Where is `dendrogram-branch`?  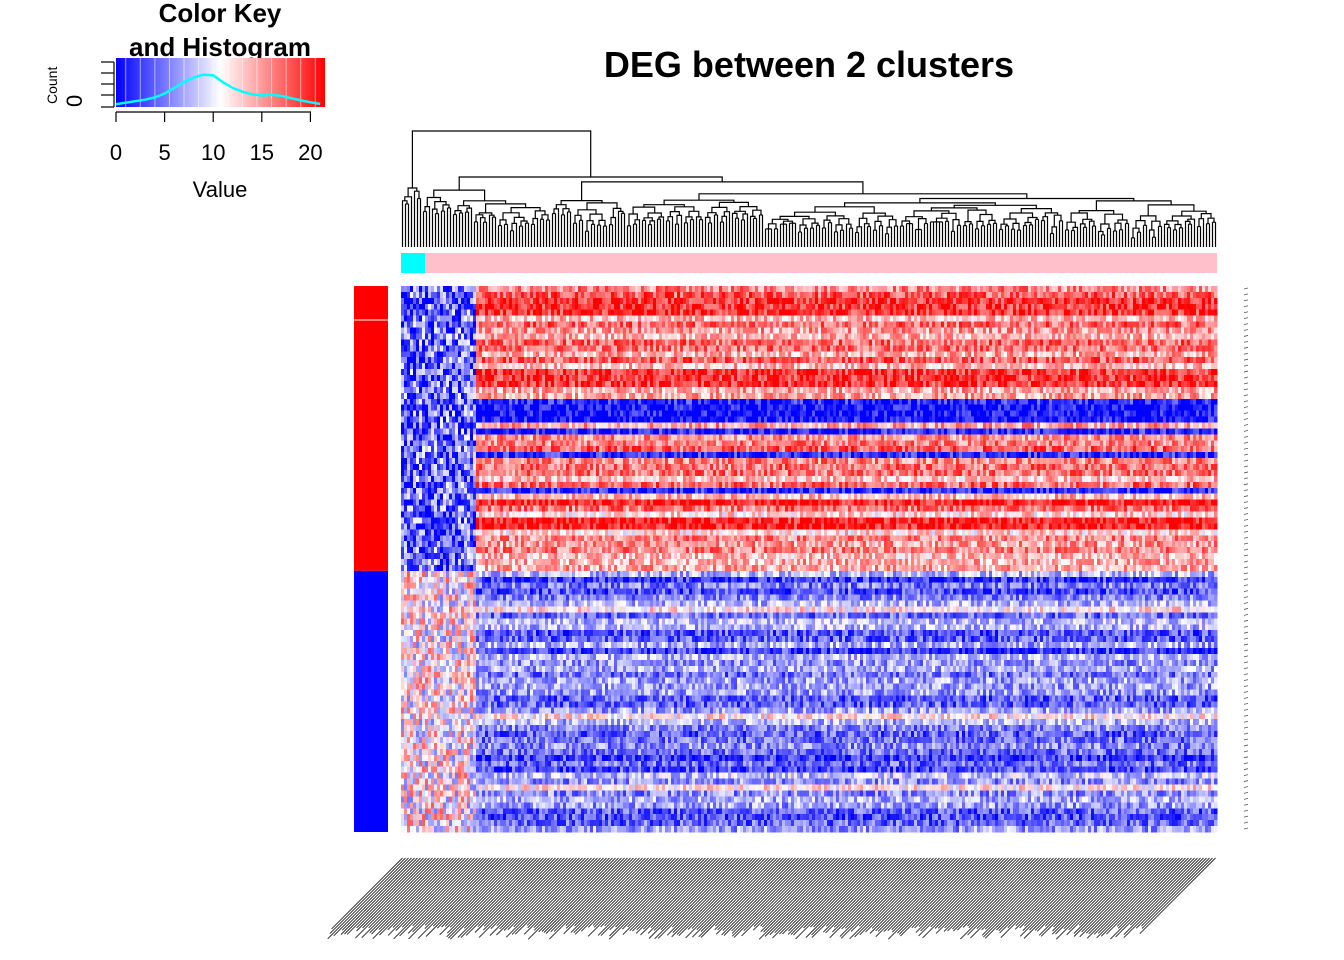
dendrogram-branch is located at coordinates (590, 183).